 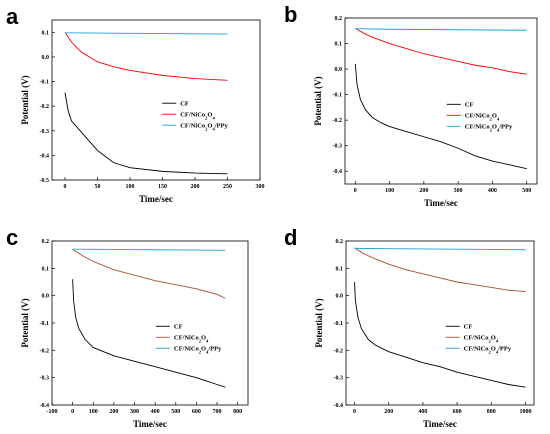 What do you see at coordinates (45, 181) in the screenshot?
I see `y-tick-label: -0.5` at bounding box center [45, 181].